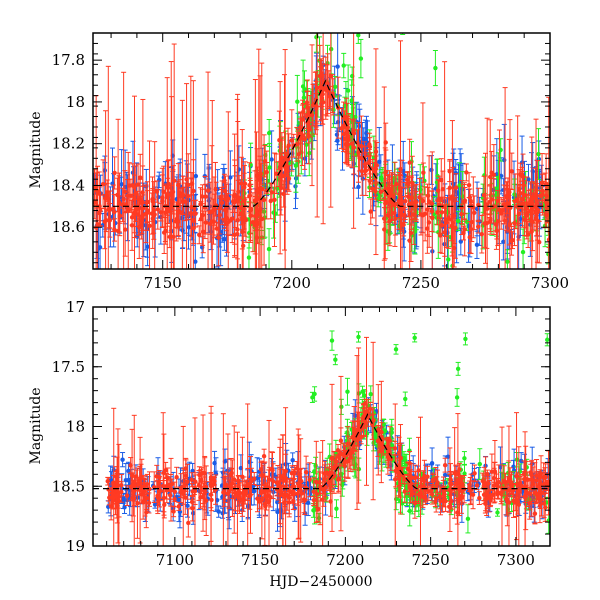  Describe the element at coordinates (468, 519) in the screenshot. I see `bottom-green-point` at that location.